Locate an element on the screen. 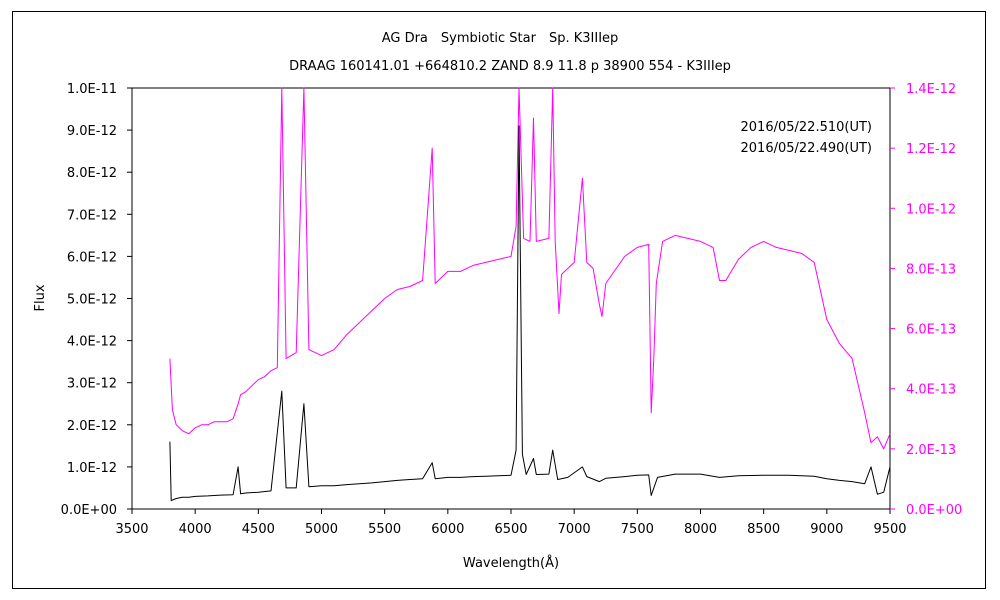 The image size is (1000, 600). legend-entry-series-2: 2016/05/22.490(UT) is located at coordinates (806, 148).